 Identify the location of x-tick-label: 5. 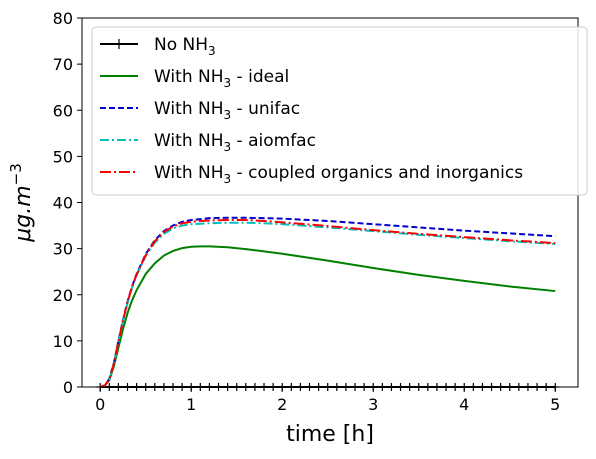
(555, 404).